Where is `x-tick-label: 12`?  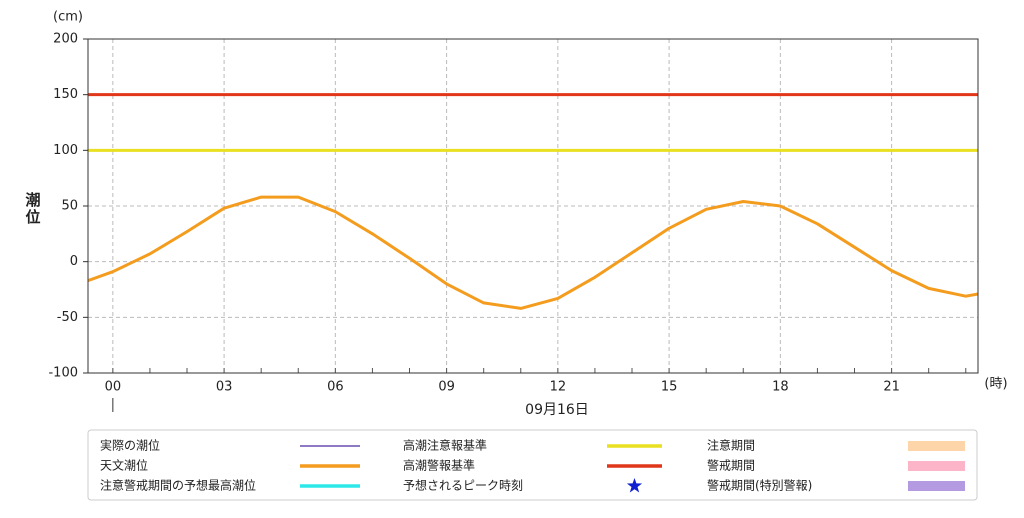 x-tick-label: 12 is located at coordinates (558, 387).